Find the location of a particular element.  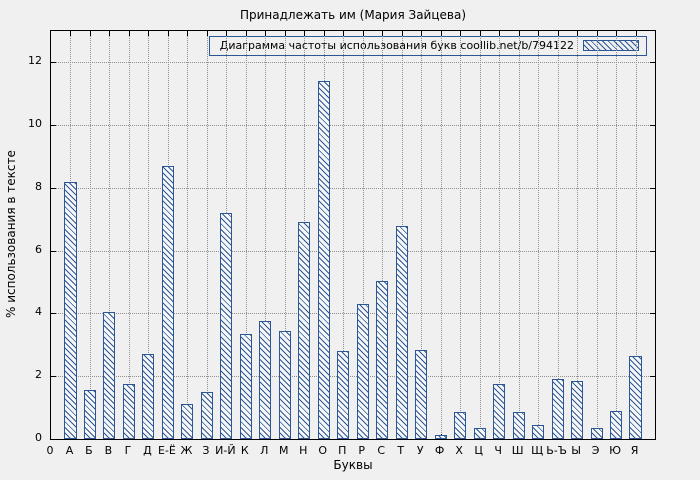

bar-У is located at coordinates (421, 394).